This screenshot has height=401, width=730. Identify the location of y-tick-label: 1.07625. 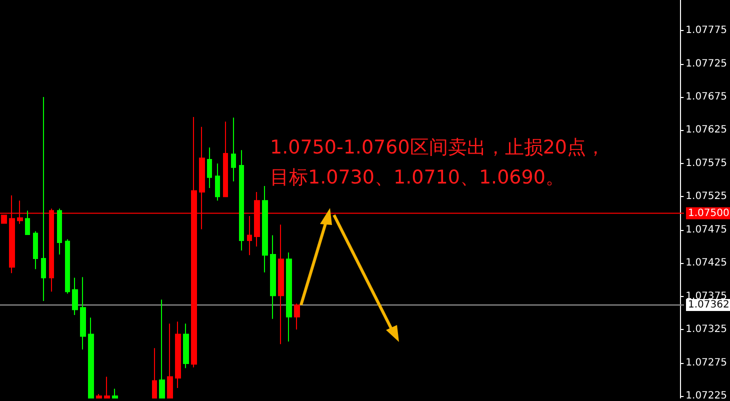
(707, 130).